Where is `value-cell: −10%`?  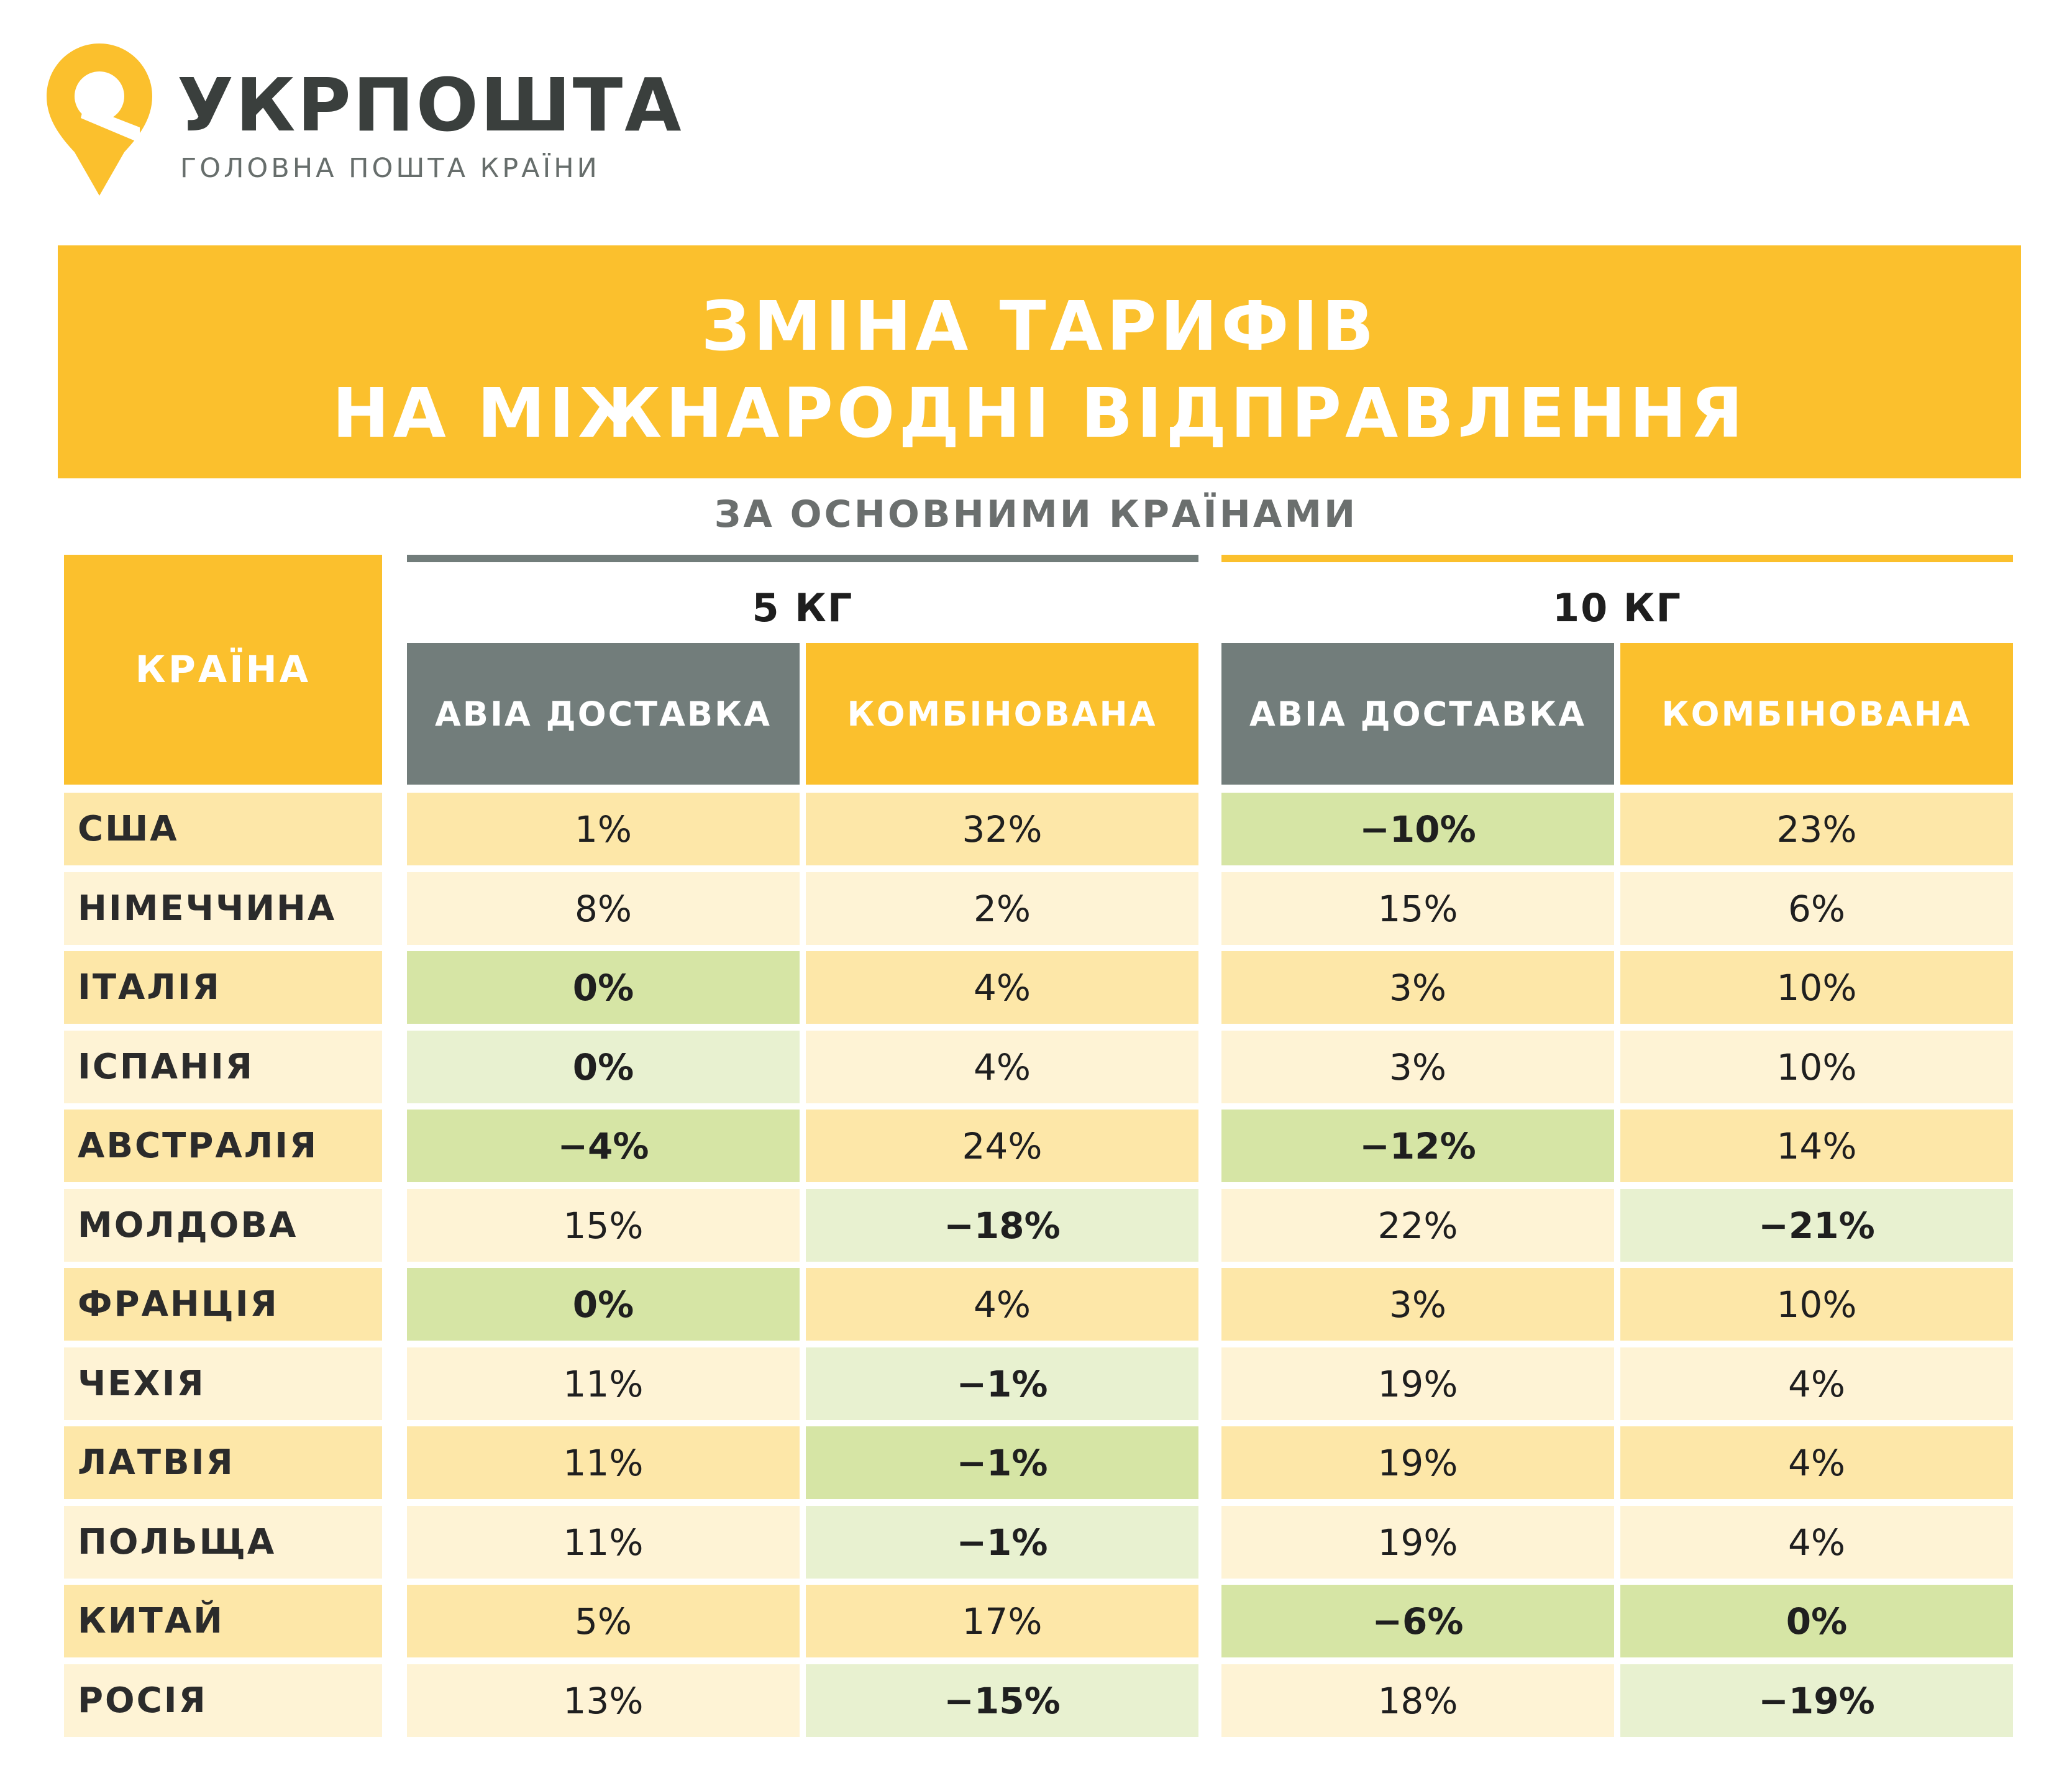 value-cell: −10% is located at coordinates (1418, 829).